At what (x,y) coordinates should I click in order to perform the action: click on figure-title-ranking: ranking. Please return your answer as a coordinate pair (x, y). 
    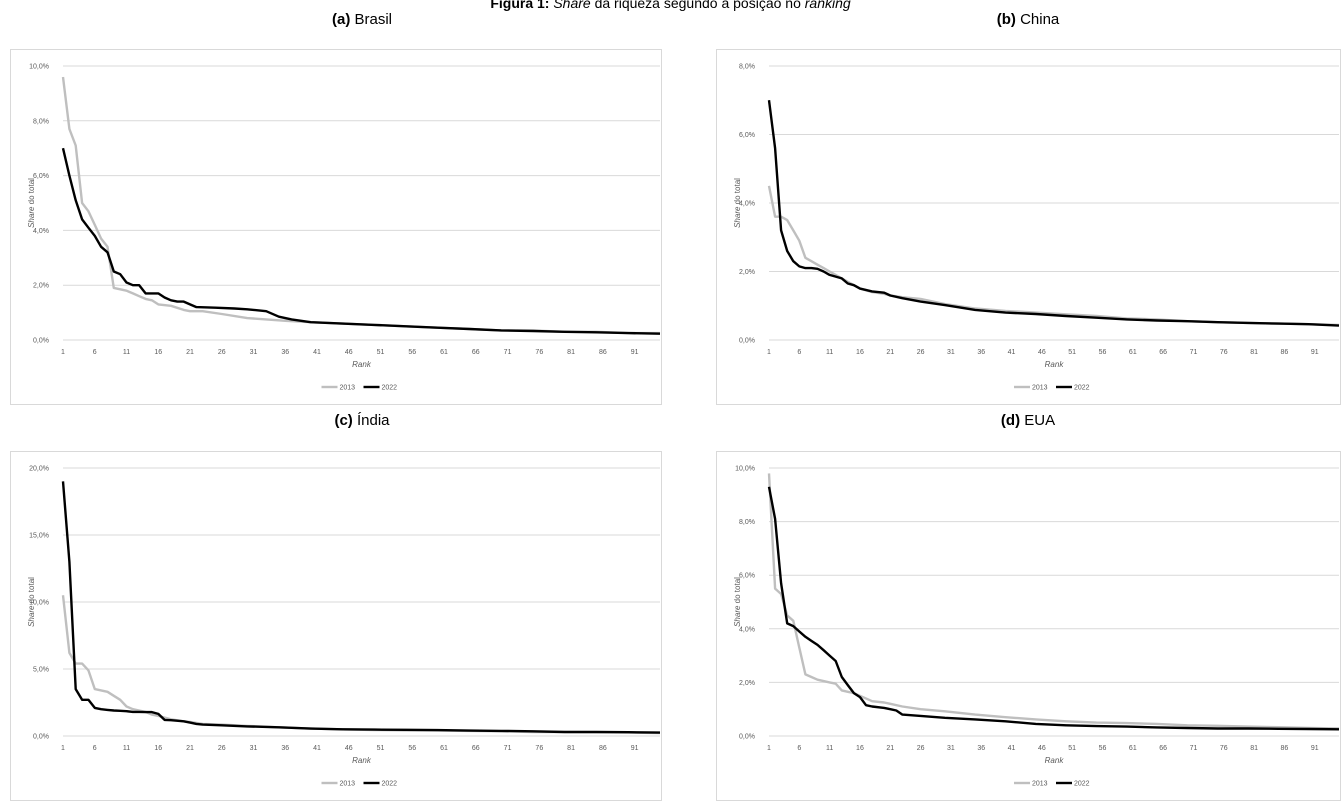
    Looking at the image, I should click on (827, 5).